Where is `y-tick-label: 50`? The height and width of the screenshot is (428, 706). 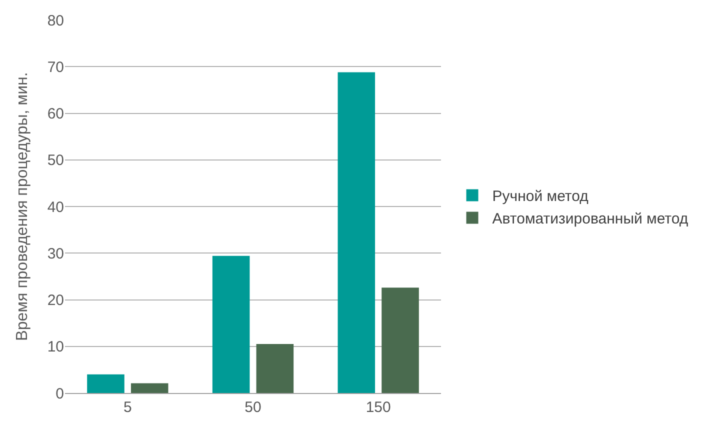 y-tick-label: 50 is located at coordinates (55, 161).